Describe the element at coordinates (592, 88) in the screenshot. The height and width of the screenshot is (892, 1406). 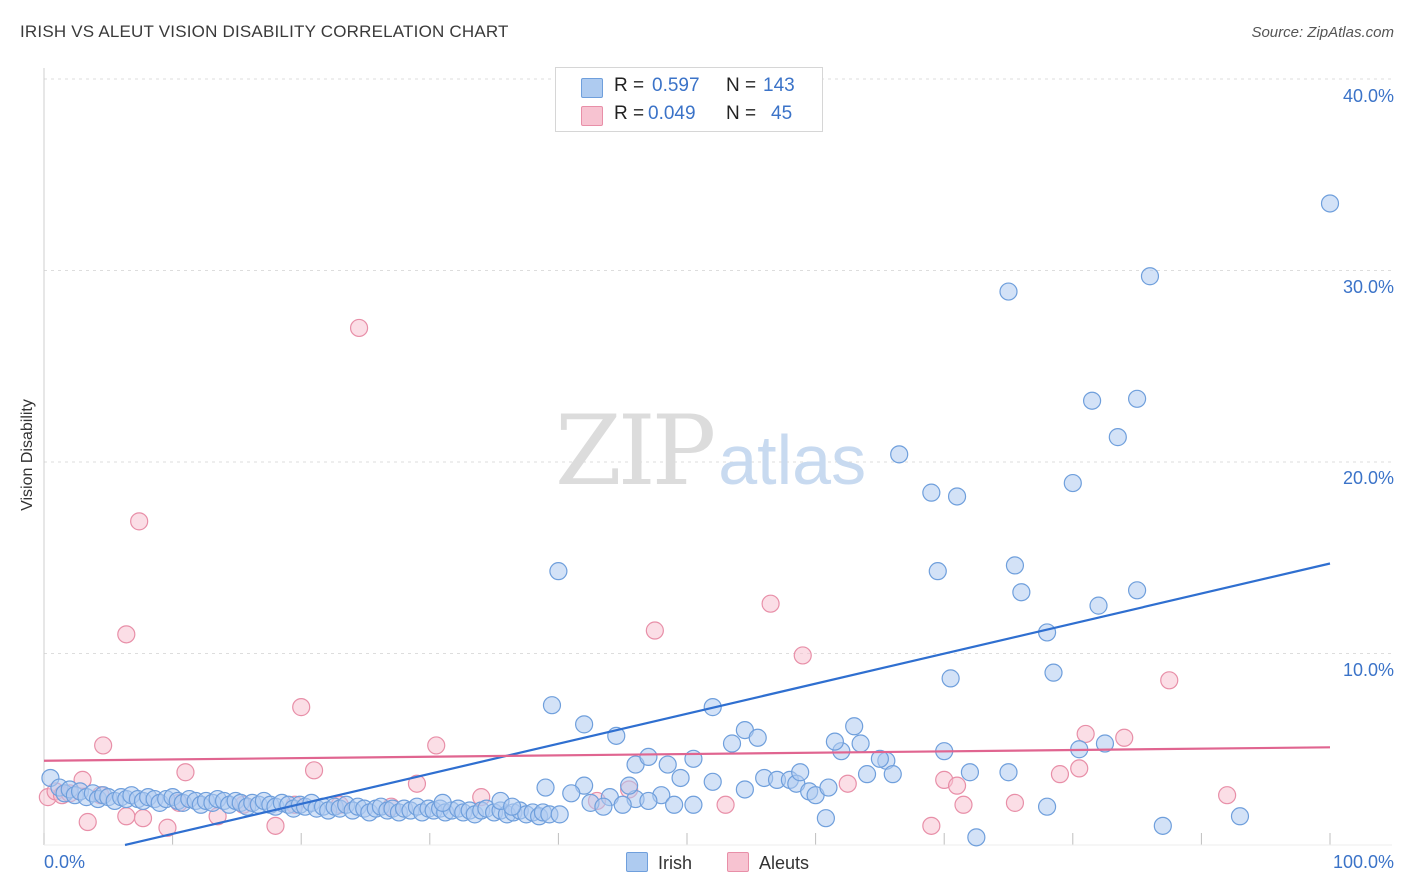
I see `irish-swatch-icon` at that location.